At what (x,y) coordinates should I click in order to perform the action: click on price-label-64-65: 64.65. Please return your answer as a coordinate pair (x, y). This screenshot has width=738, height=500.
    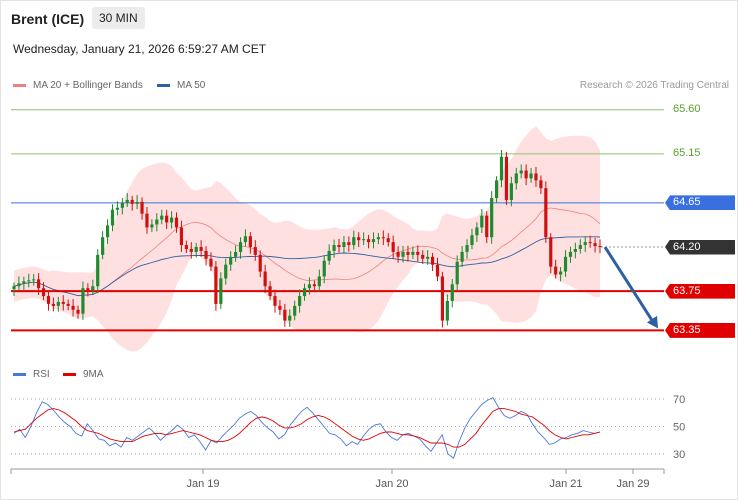
    Looking at the image, I should click on (700, 203).